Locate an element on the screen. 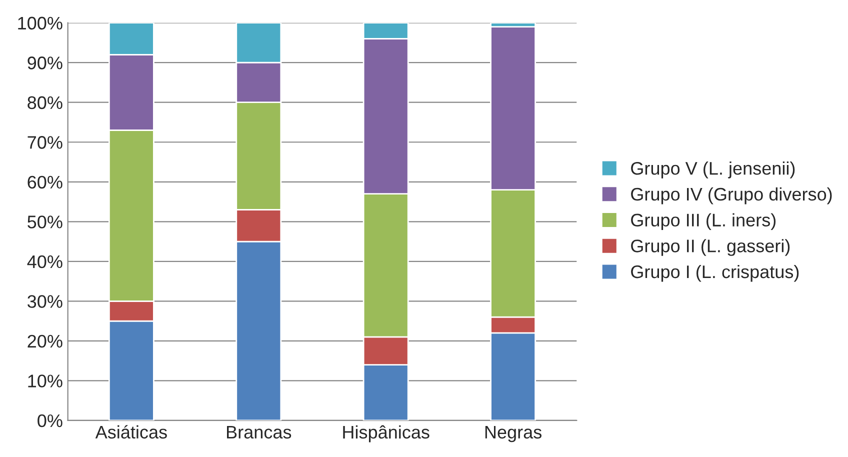 This screenshot has width=848, height=457. legend-label: Grupo II (L. gasseri) is located at coordinates (710, 247).